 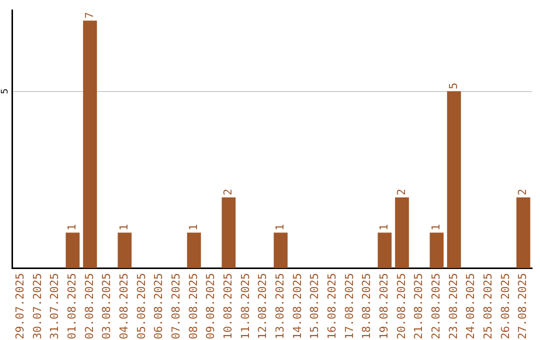 I want to click on x-tick-label: 14.08.2025, so click(x=297, y=306).